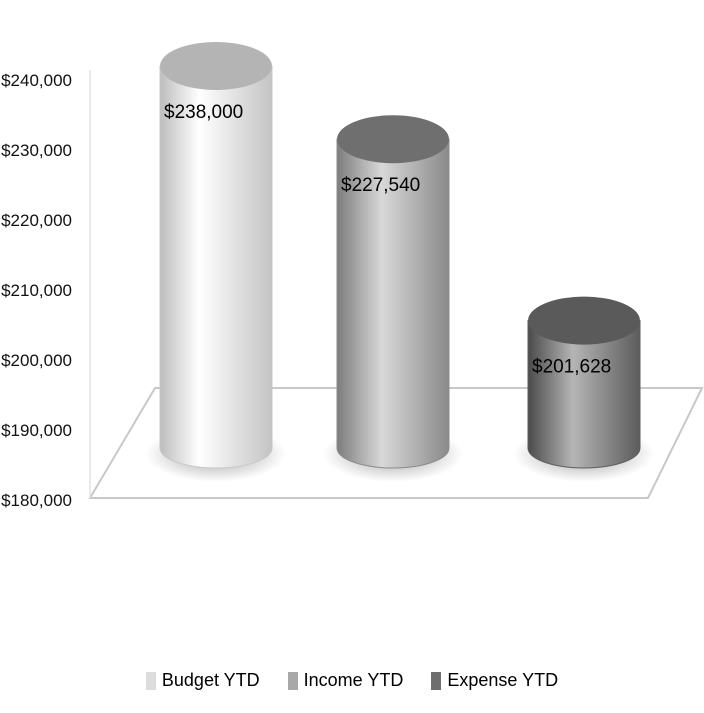  I want to click on bar-1: $227,540, so click(393, 298).